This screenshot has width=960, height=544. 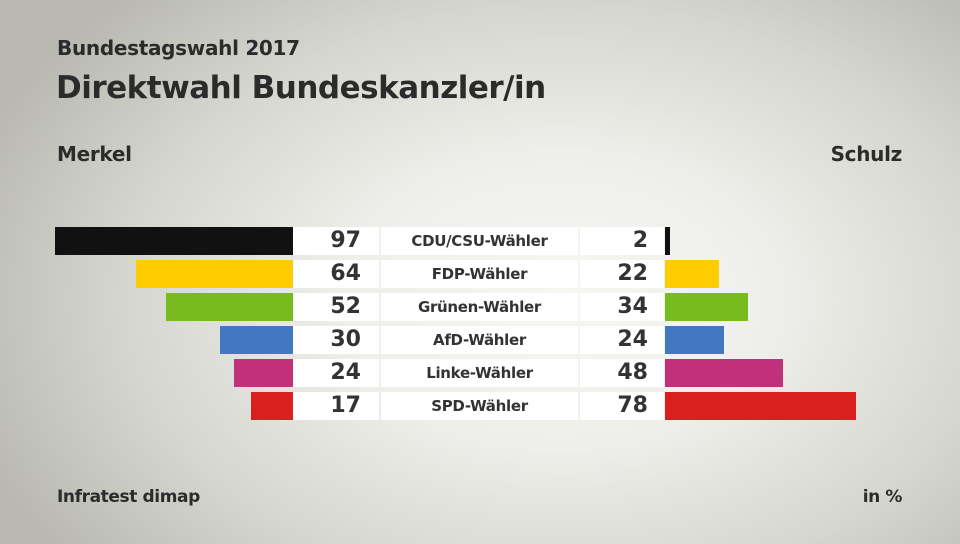 What do you see at coordinates (622, 373) in the screenshot?
I see `value-right: 48` at bounding box center [622, 373].